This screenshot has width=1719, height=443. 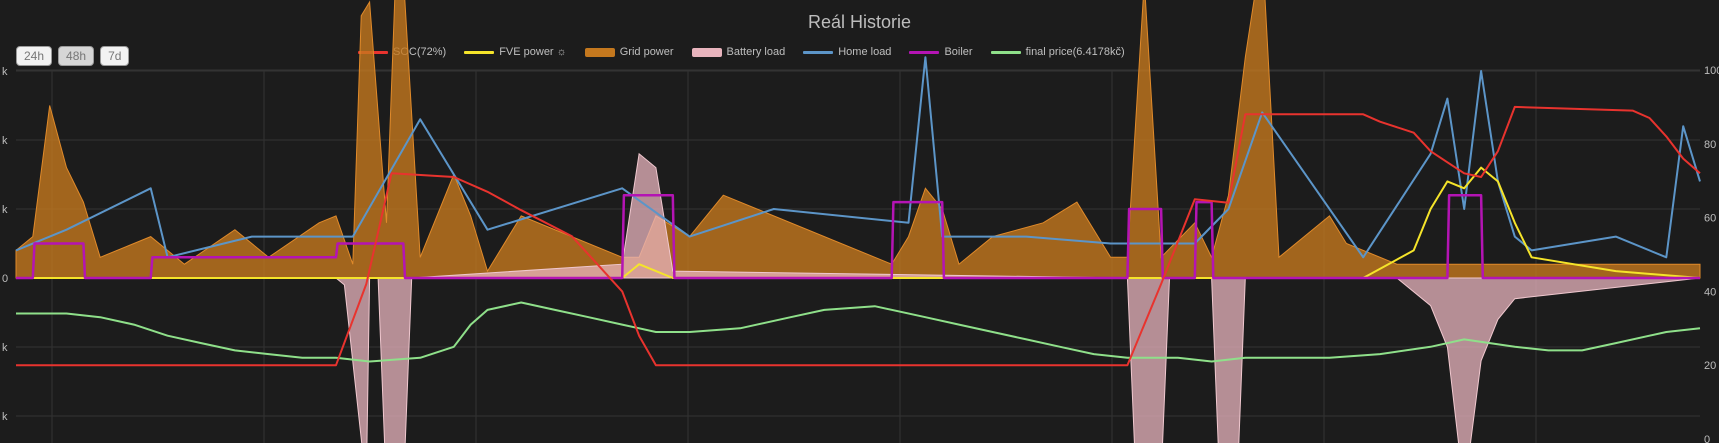 I want to click on legend-item-final-price: final price(6.4178kč), so click(x=1057, y=52).